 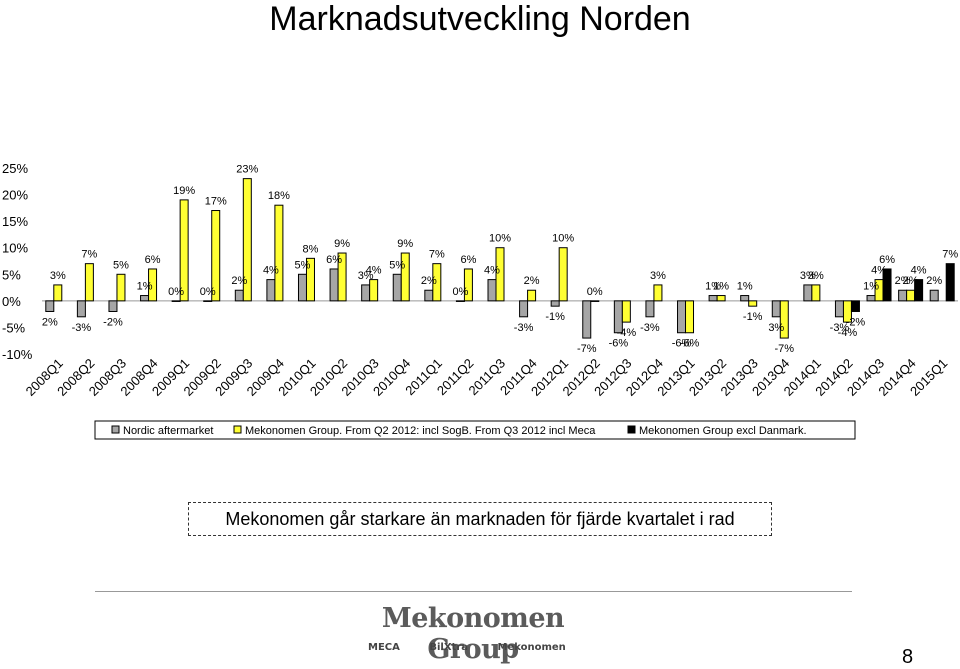 What do you see at coordinates (14, 327) in the screenshot?
I see `y-tick-label: -5%` at bounding box center [14, 327].